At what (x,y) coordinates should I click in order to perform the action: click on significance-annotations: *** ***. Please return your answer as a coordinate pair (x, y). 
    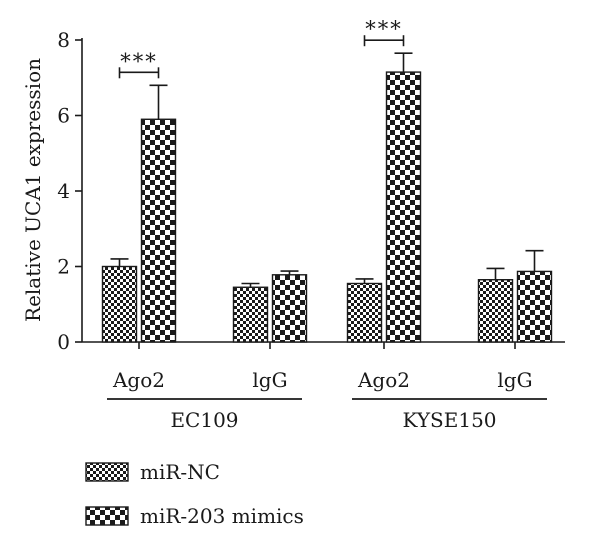
    Looking at the image, I should click on (261, 48).